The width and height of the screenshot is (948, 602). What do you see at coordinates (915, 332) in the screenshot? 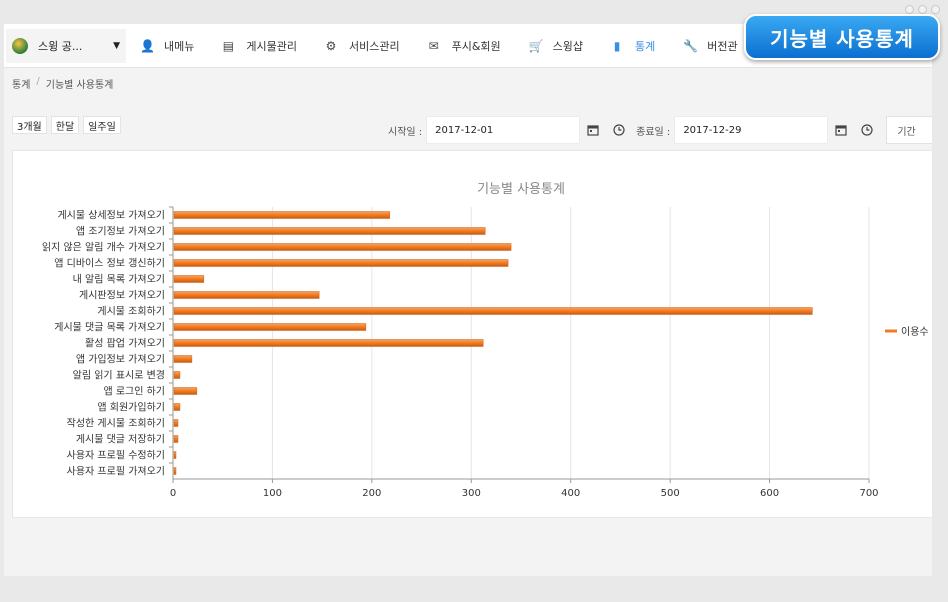
I see `legend-label: 이용수` at bounding box center [915, 332].